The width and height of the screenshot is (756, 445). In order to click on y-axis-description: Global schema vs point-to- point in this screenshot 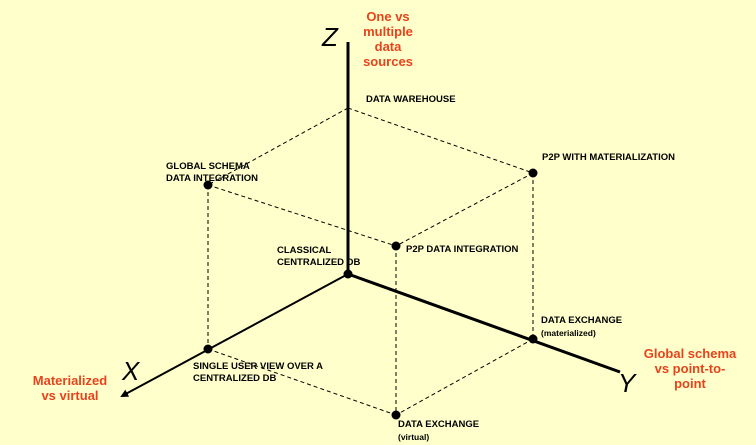, I will do `click(690, 368)`.